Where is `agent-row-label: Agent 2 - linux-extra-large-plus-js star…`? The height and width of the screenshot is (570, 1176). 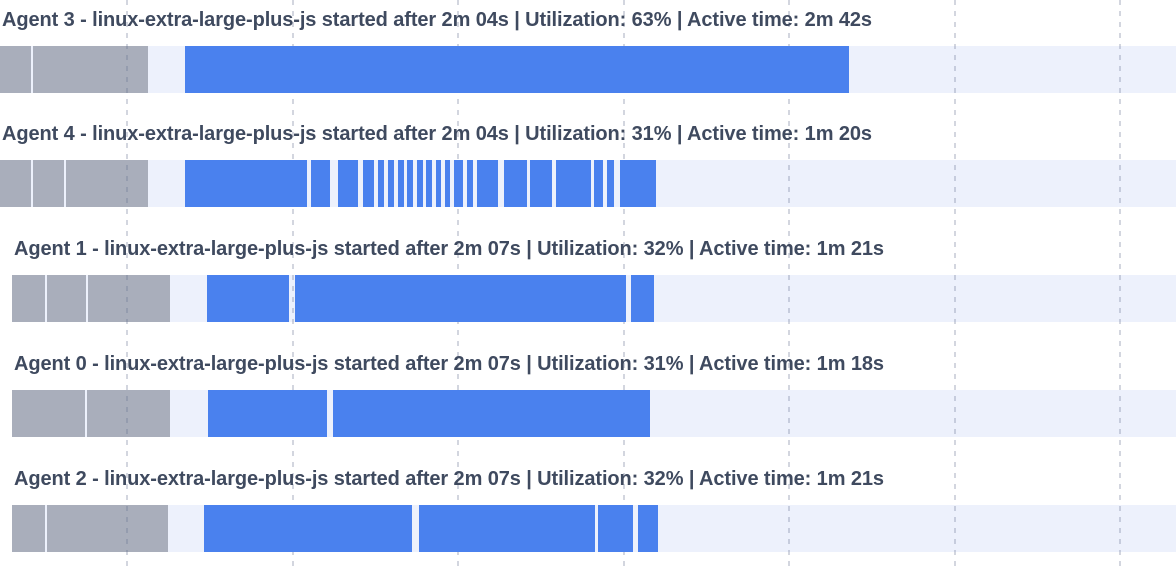
agent-row-label: Agent 2 - linux-extra-large-plus-js star… is located at coordinates (449, 479).